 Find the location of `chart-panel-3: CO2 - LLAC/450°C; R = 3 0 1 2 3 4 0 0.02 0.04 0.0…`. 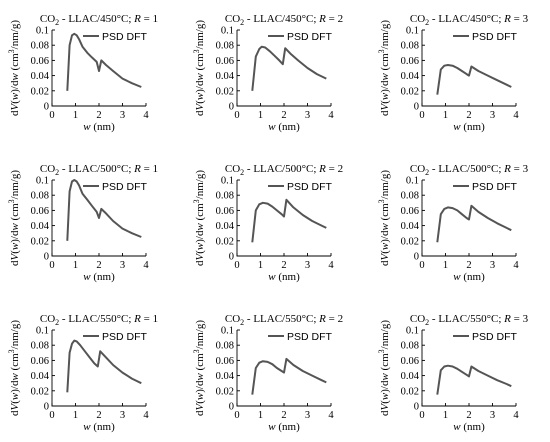

chart-panel-3: CO2 - LLAC/450°C; R = 3 0 1 2 3 4 0 0.02 0.04 0.0… is located at coordinates (453, 73).